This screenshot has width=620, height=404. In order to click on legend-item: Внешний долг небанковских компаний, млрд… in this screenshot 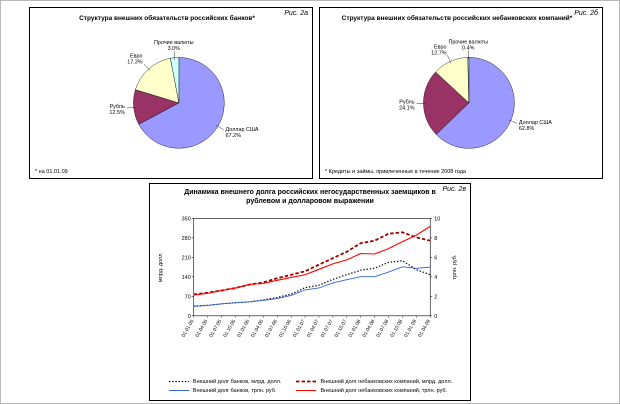, I will do `click(373, 381)`.